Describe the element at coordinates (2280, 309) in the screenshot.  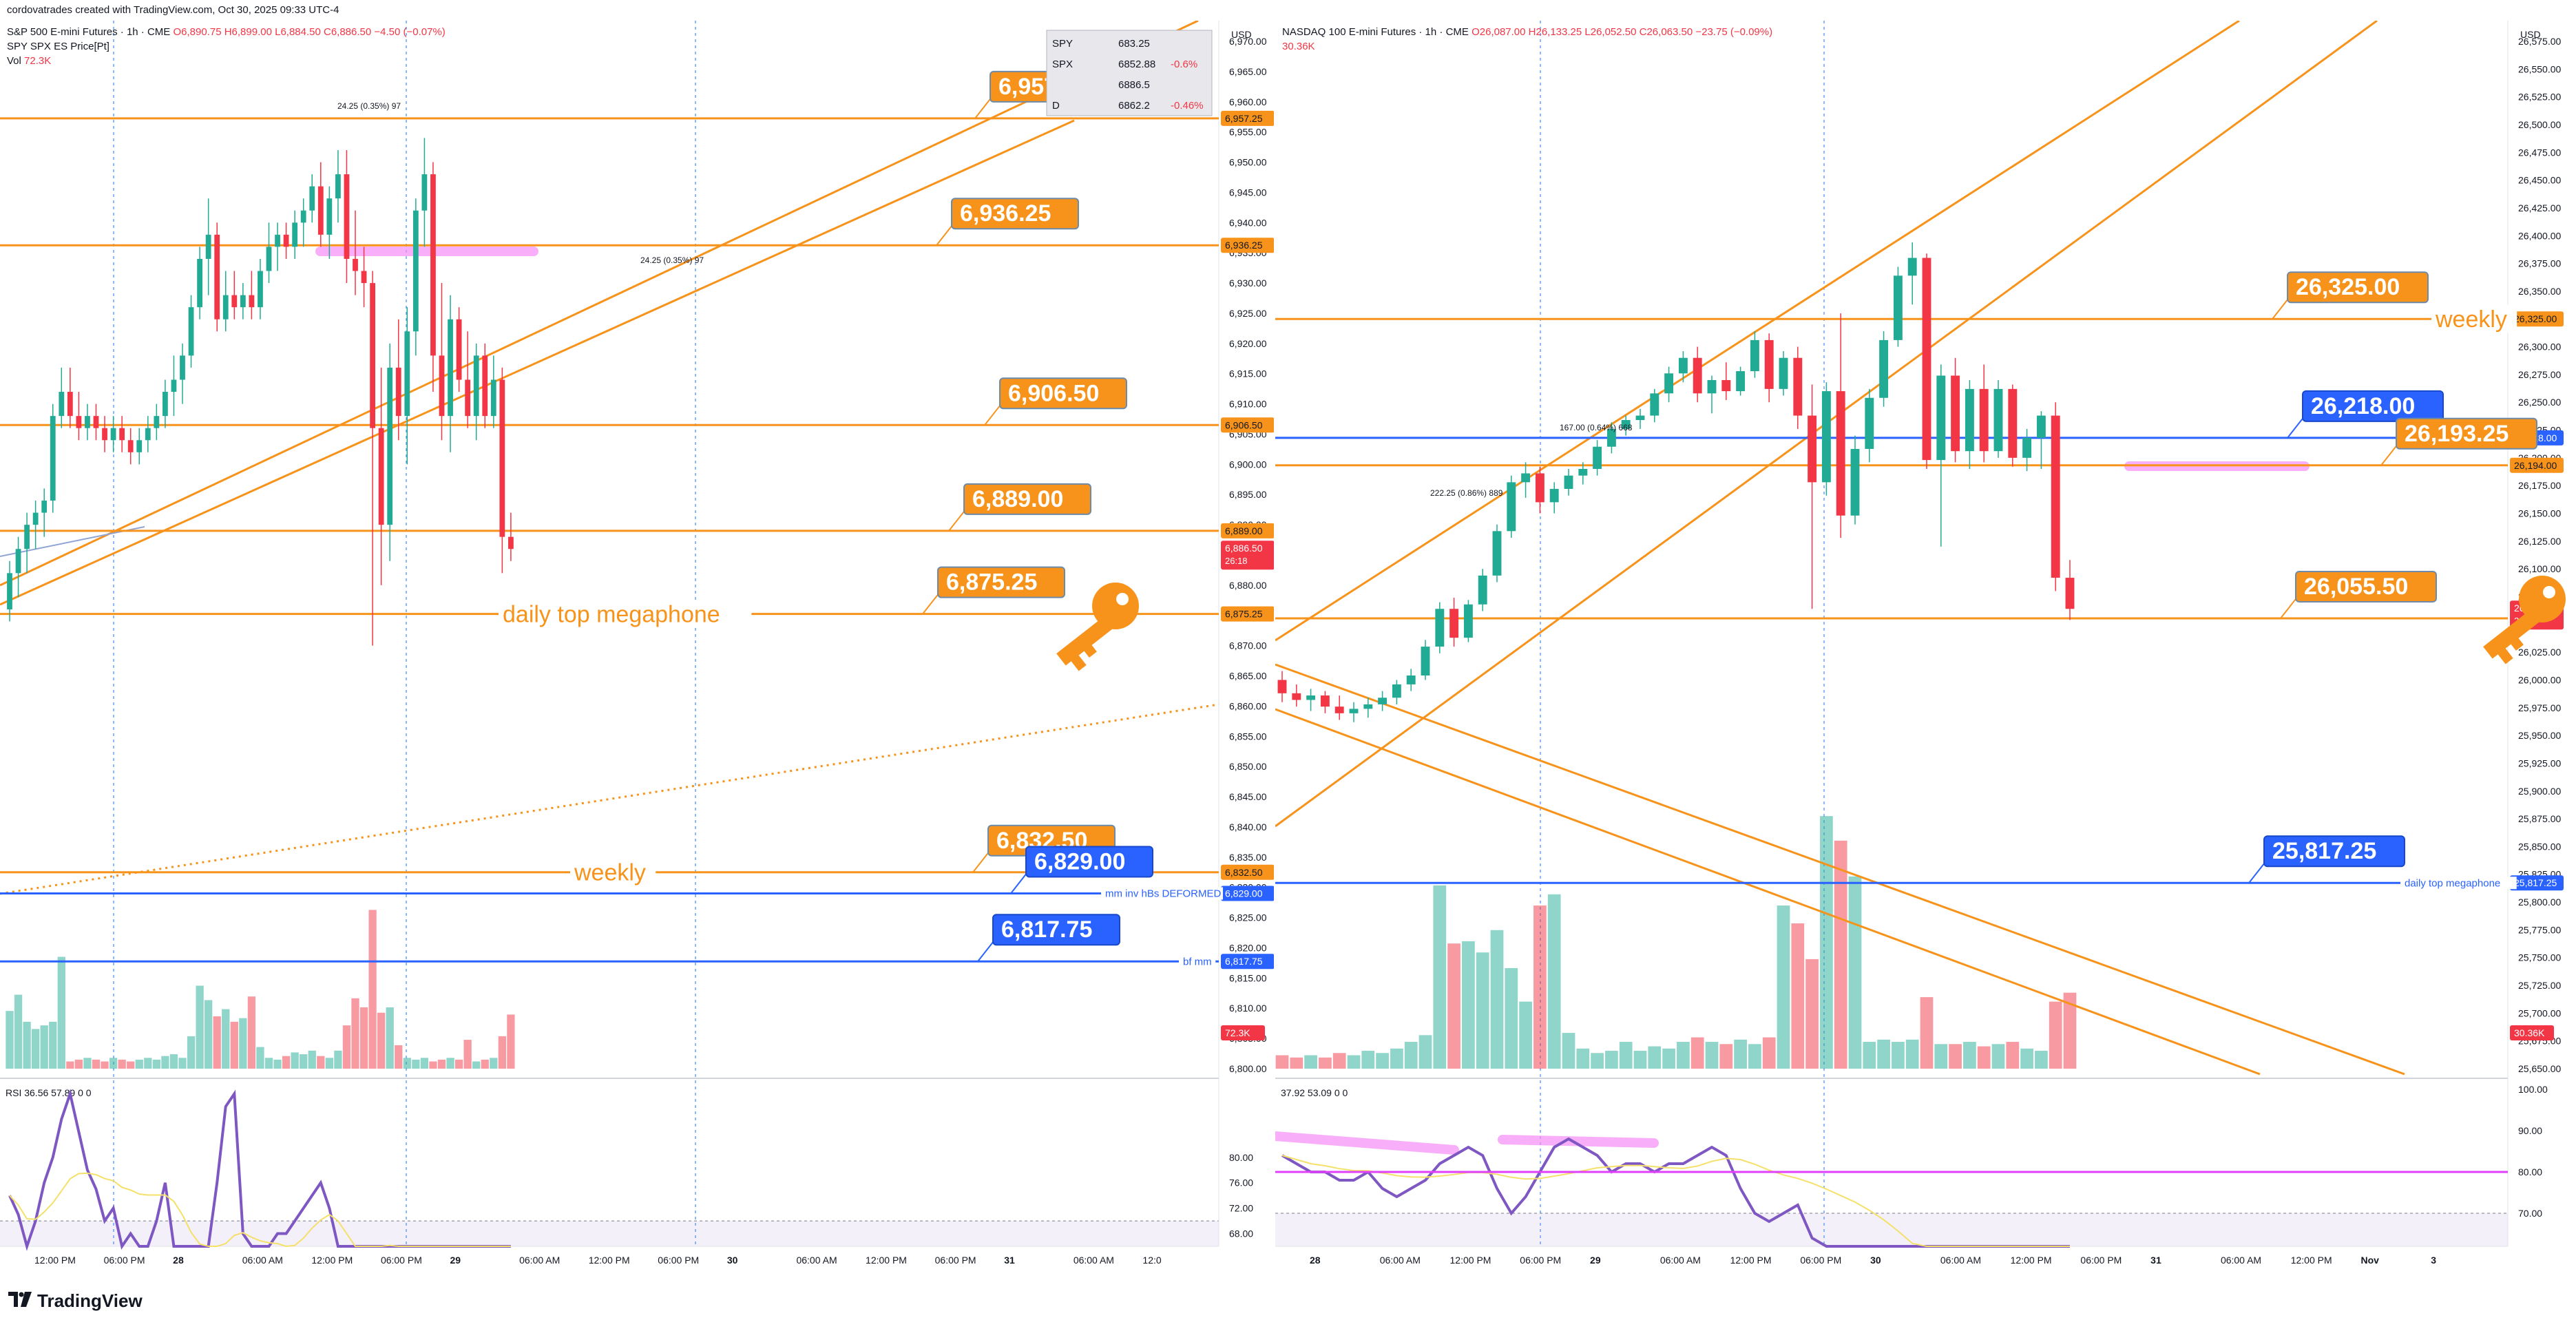
I see `nq-level-callout-leader` at that location.